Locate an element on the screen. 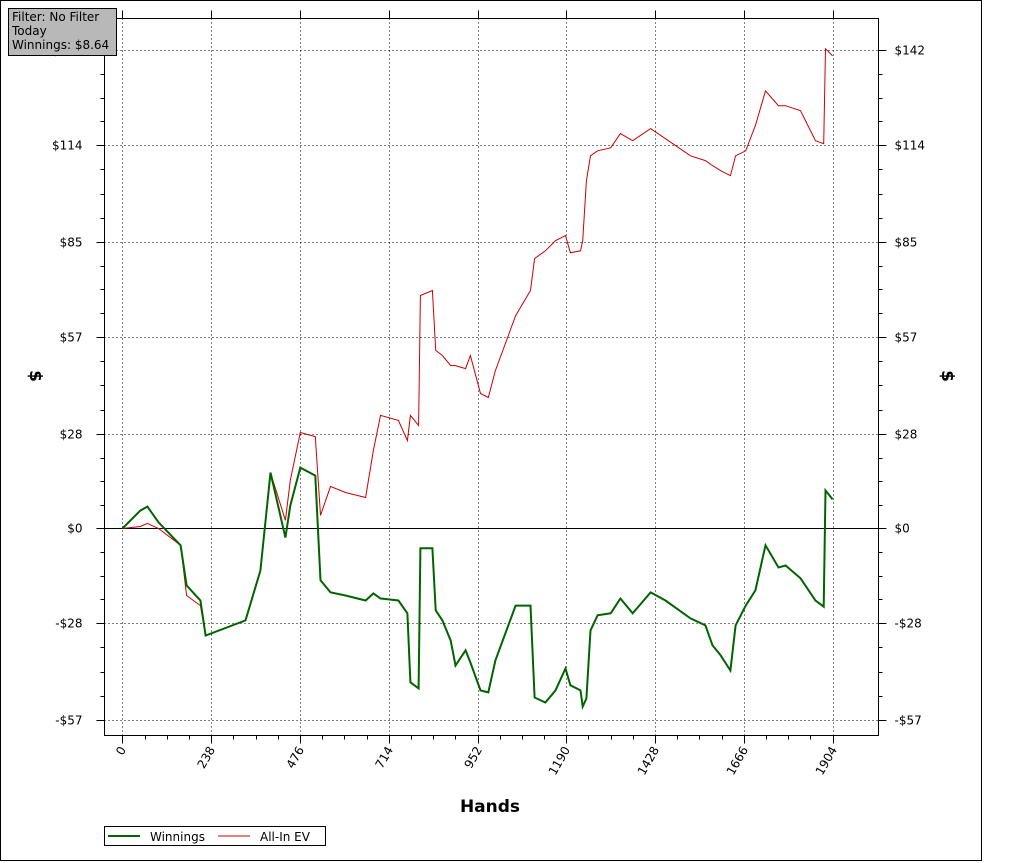 Image resolution: width=1015 pixels, height=863 pixels. filter-line: Winnings: $8.64 is located at coordinates (60, 45).